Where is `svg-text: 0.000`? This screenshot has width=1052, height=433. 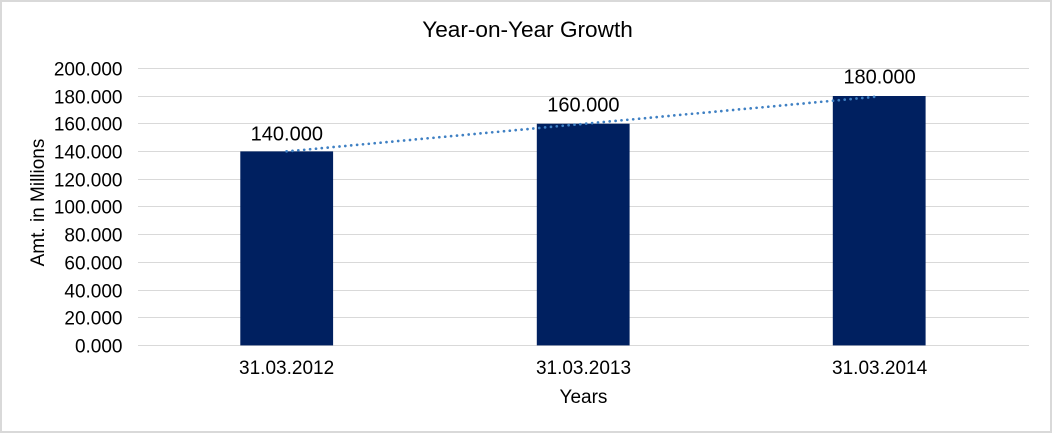 svg-text: 0.000 is located at coordinates (99, 347).